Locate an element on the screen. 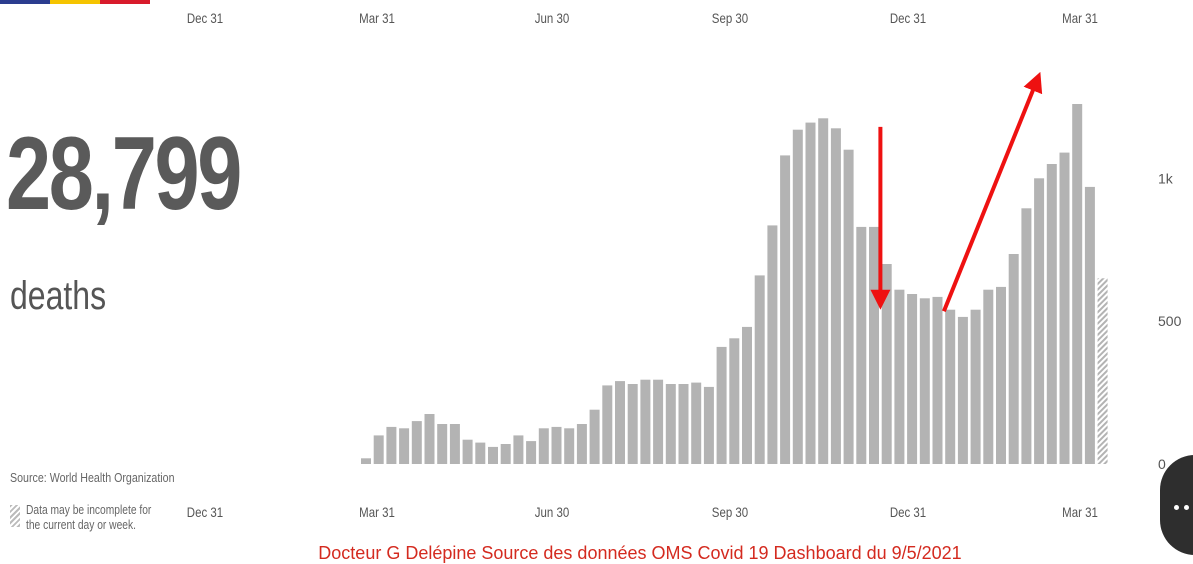 The image size is (1193, 564). chat-bubble-icon is located at coordinates (1176, 505).